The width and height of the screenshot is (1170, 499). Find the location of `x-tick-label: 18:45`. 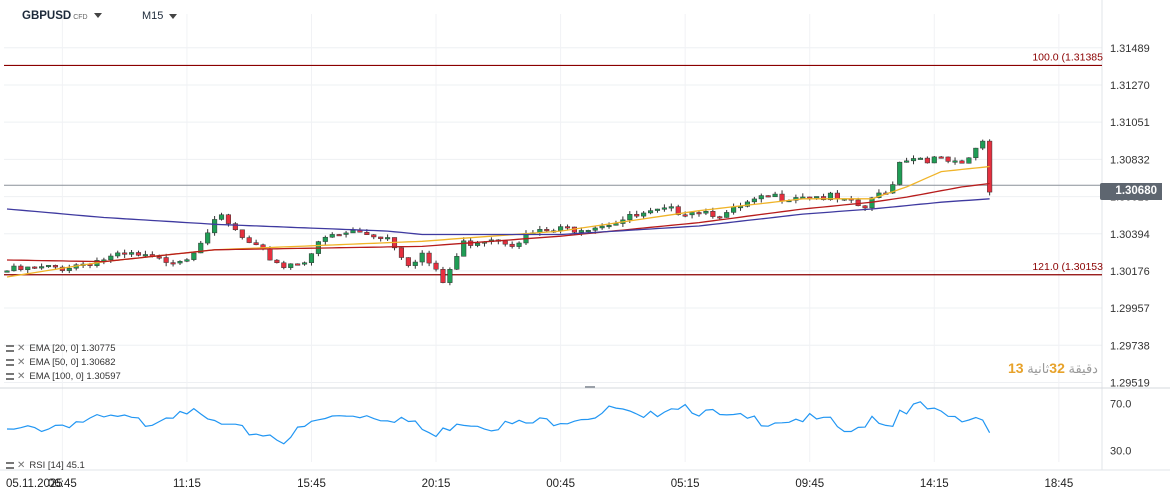

x-tick-label: 18:45 is located at coordinates (1058, 484).